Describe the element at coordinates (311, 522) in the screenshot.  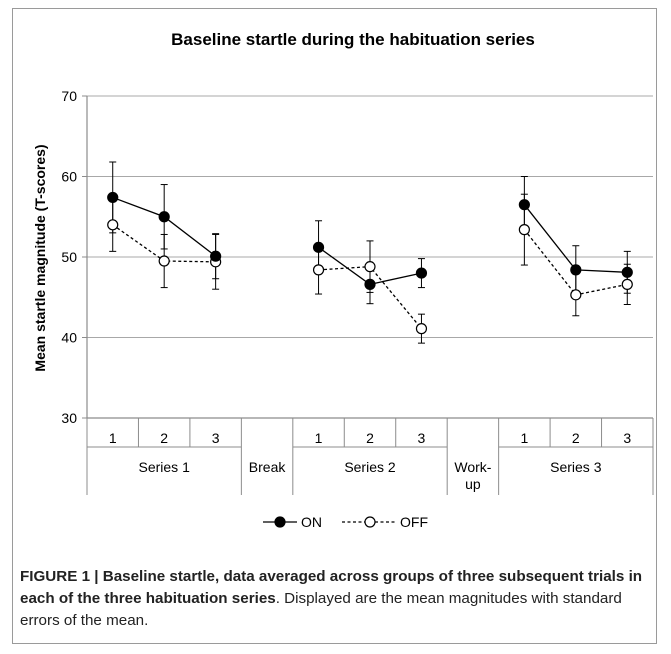
I see `legend-label-on: ON` at that location.